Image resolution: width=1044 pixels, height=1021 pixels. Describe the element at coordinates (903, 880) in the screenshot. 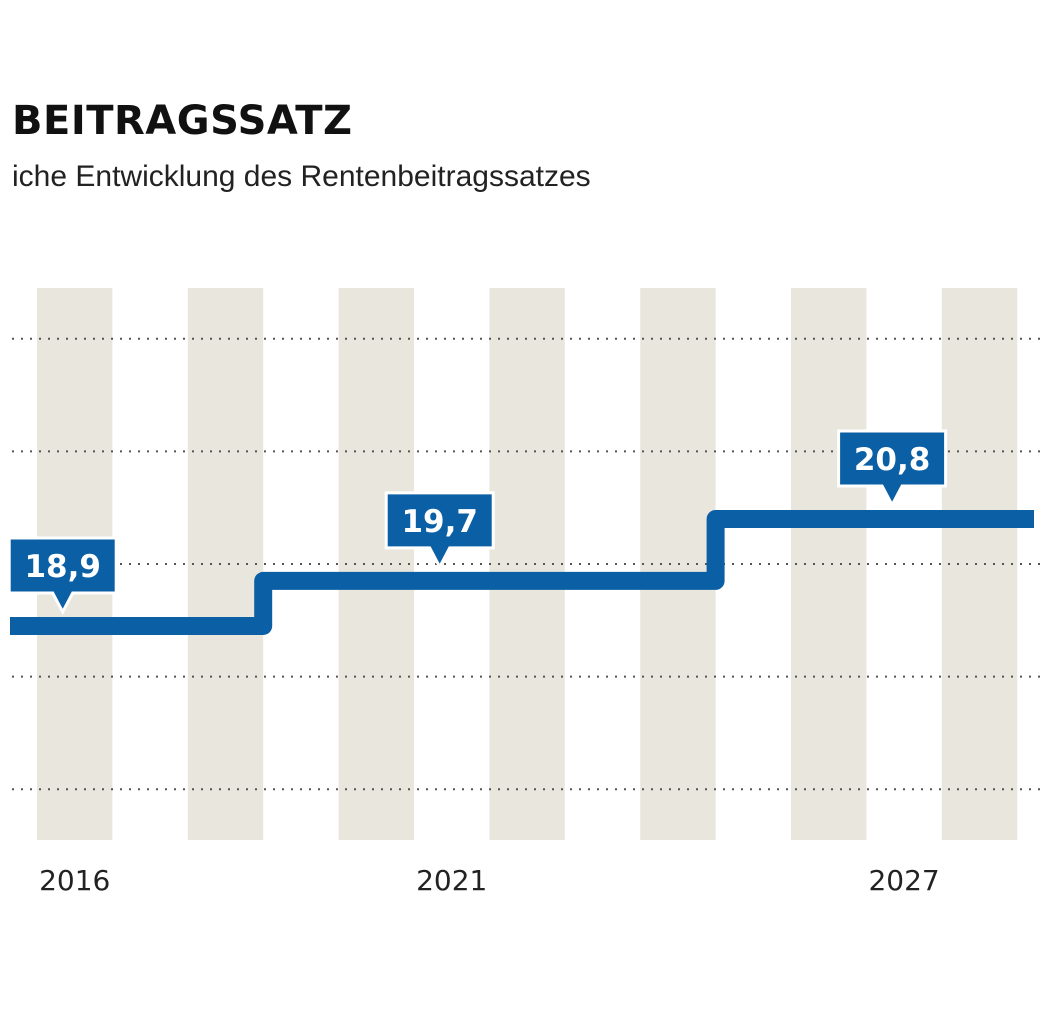

I see `x-tick-label: 2027` at that location.